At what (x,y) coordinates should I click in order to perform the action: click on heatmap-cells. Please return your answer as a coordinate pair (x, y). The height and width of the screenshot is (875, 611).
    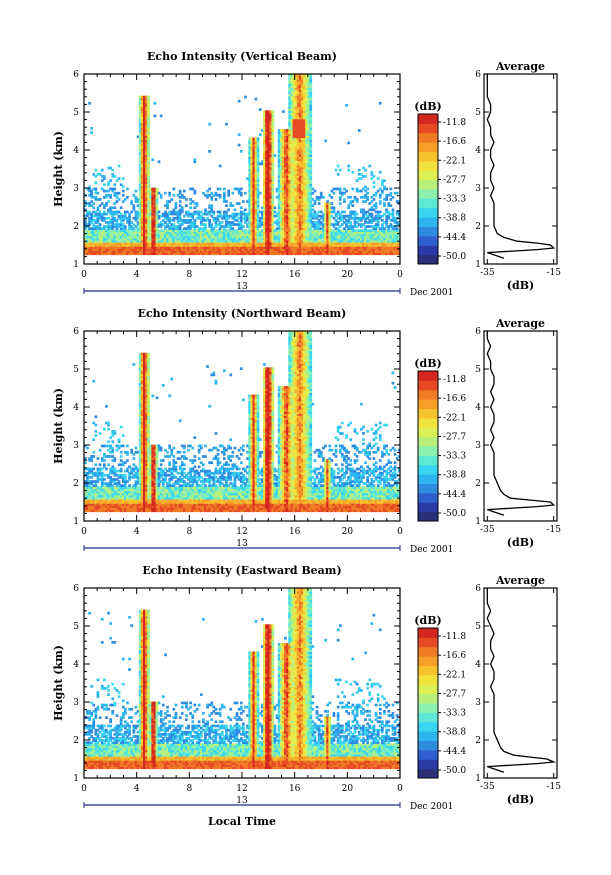
    Looking at the image, I should click on (242, 165).